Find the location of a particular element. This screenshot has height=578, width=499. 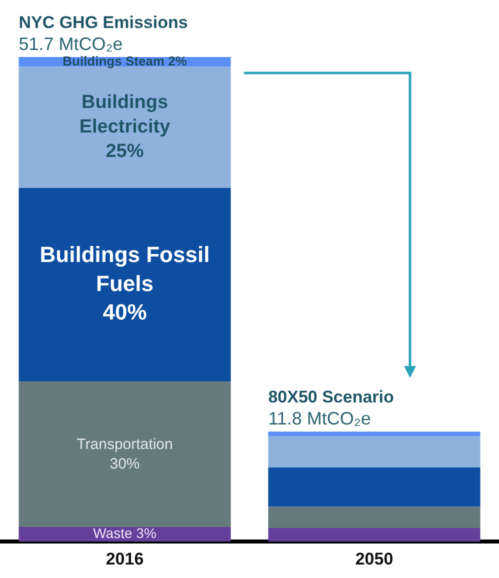

x-tick-label: 2050 is located at coordinates (374, 558).